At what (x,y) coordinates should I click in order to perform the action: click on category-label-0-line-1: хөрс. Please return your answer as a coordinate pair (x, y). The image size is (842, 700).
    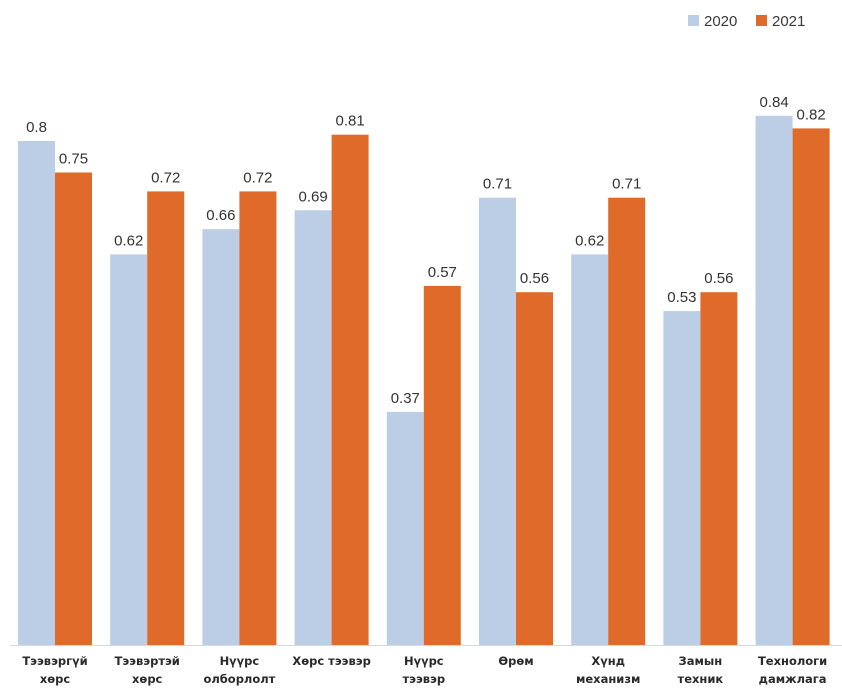
    Looking at the image, I should click on (55, 679).